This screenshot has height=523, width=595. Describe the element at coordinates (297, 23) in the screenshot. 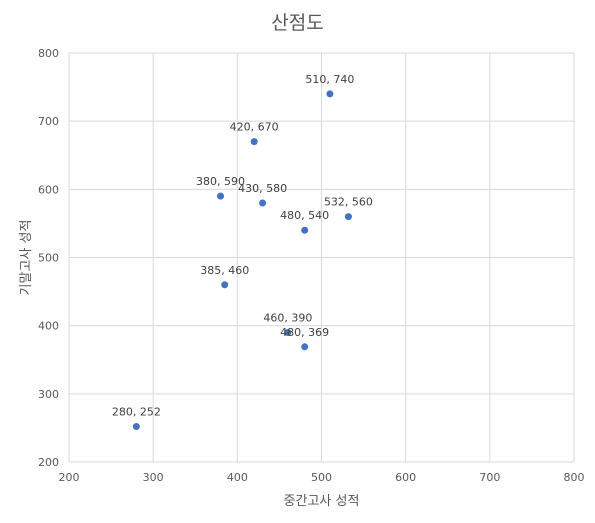

I see `chart-title: 산점도` at that location.